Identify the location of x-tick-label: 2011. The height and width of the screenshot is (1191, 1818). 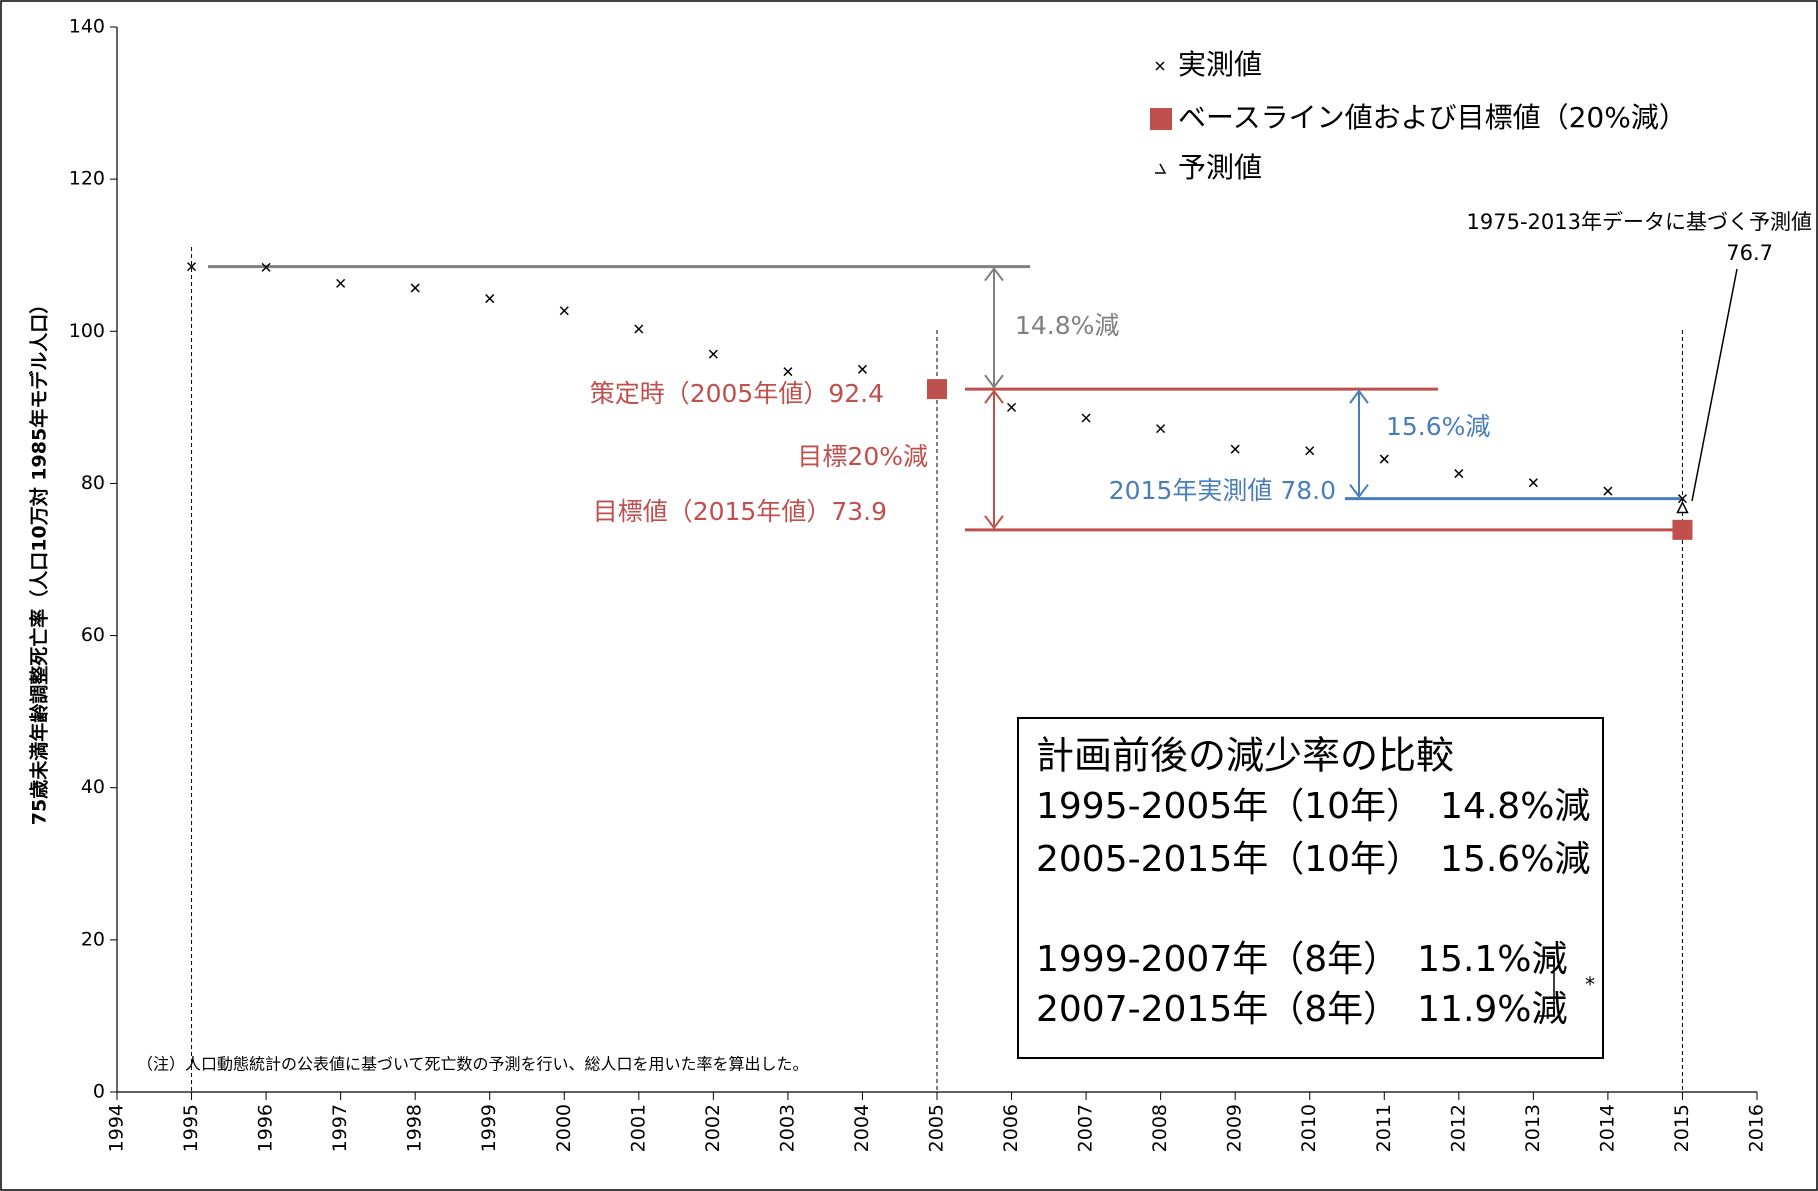
(1384, 1128).